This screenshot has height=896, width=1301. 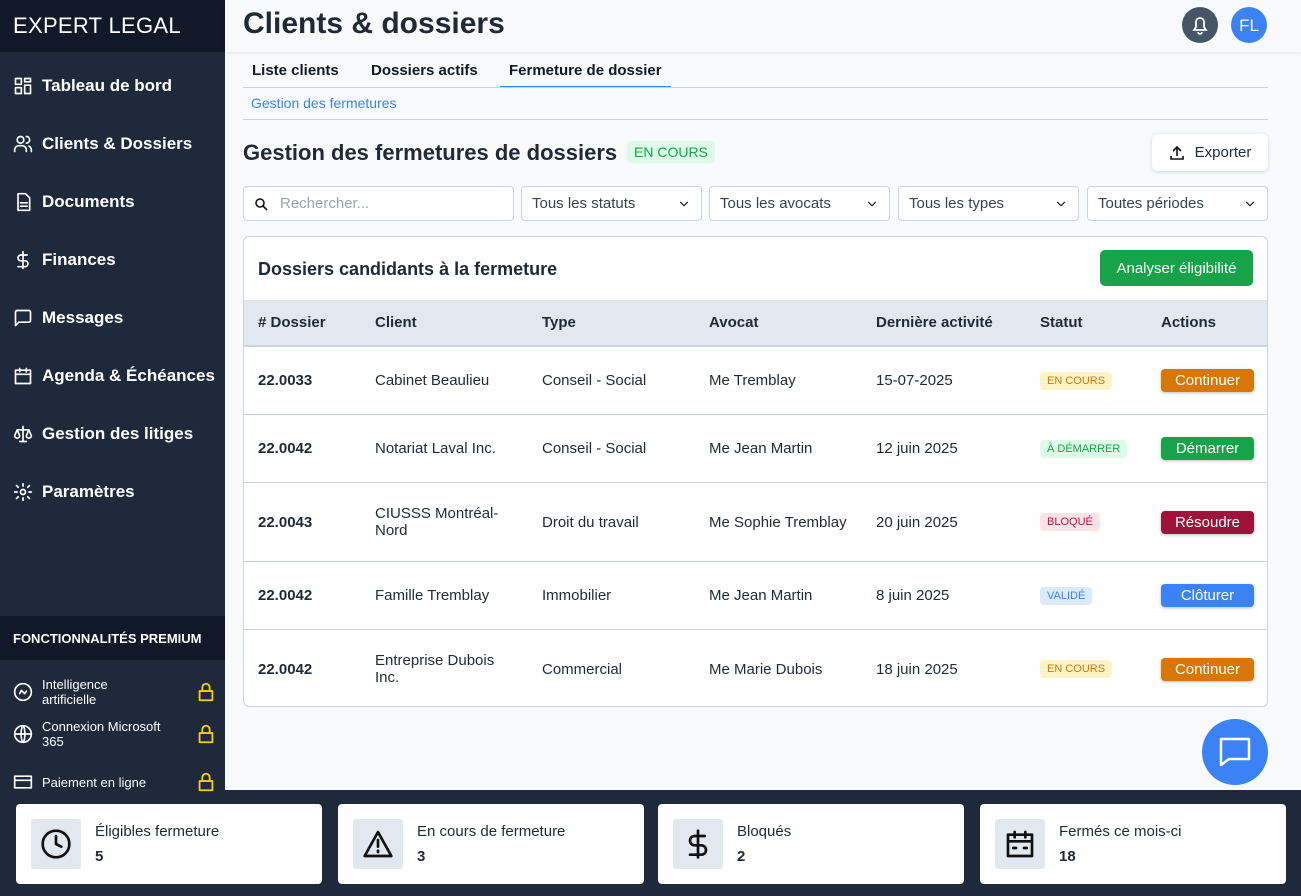 I want to click on bell-icon, so click(x=1200, y=26).